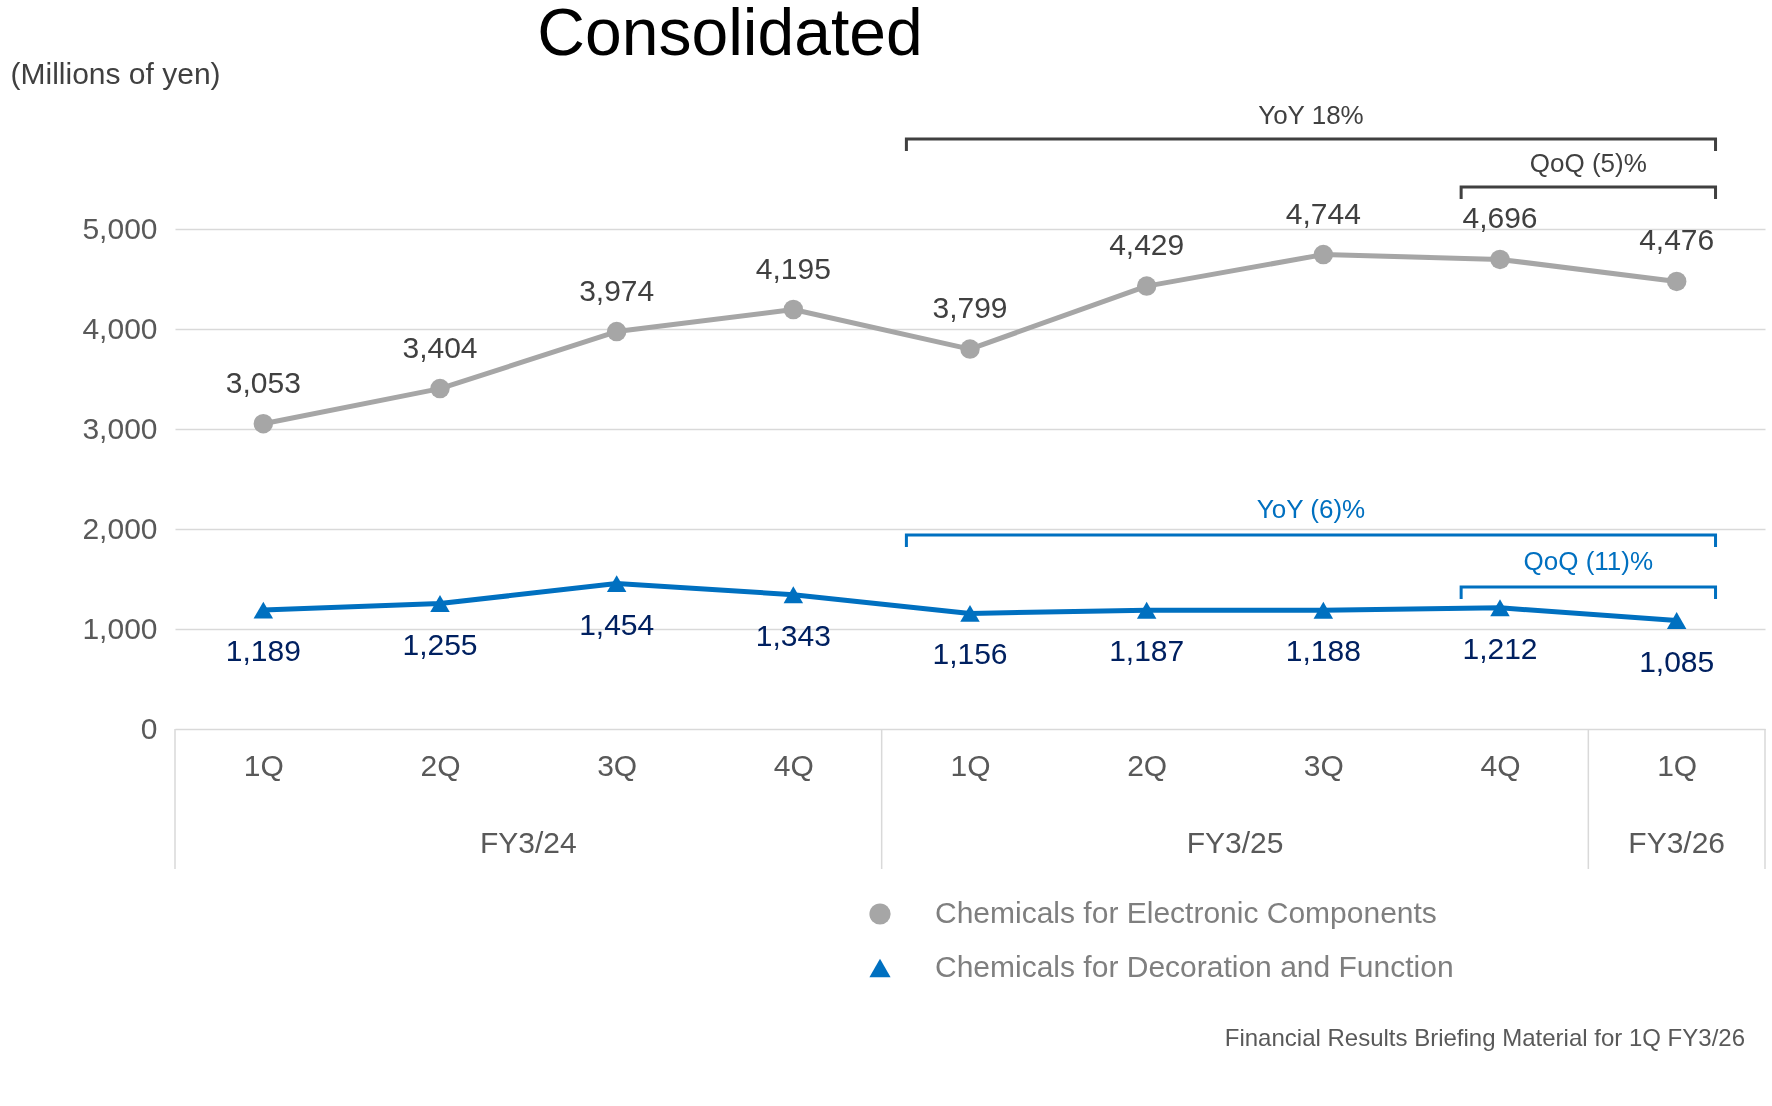  What do you see at coordinates (1186, 912) in the screenshot?
I see `legend-label: Chemicals for Electronic Components` at bounding box center [1186, 912].